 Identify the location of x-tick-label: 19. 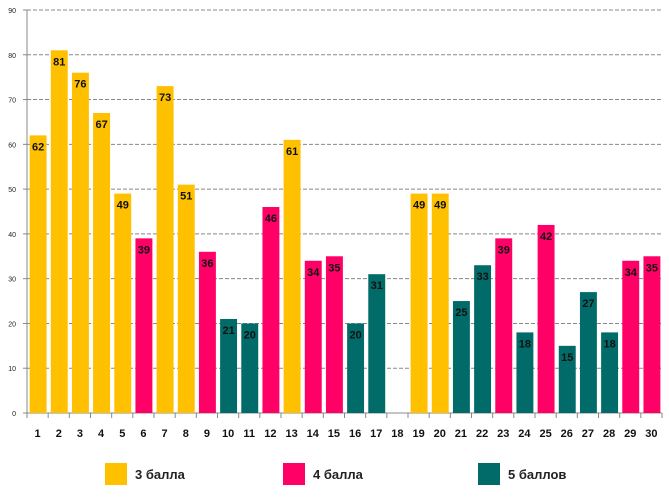
(418, 434).